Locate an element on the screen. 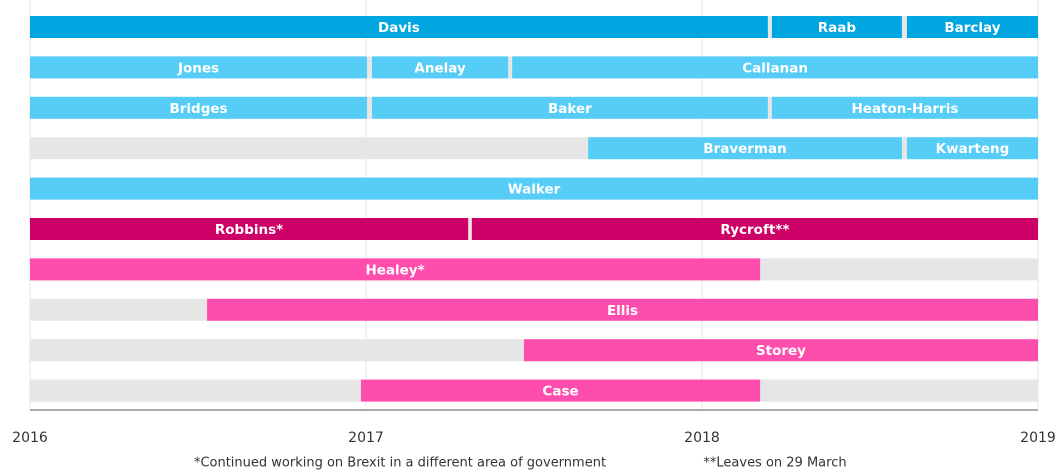 The image size is (1064, 473). bar-label: Walker is located at coordinates (534, 190).